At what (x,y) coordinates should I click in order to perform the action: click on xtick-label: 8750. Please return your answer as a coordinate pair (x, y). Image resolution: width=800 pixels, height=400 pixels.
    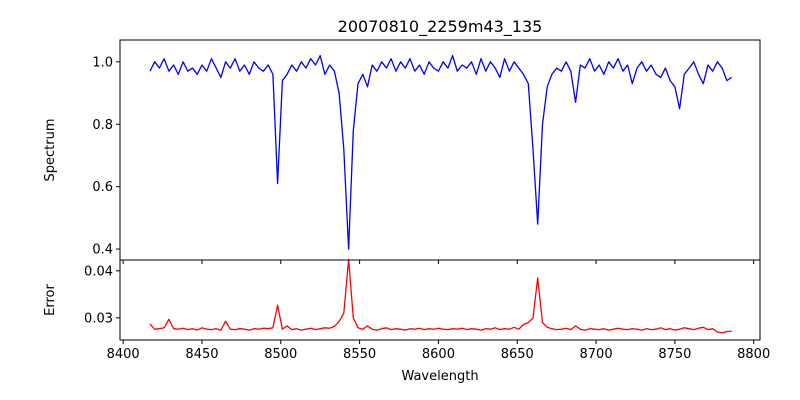
    Looking at the image, I should click on (674, 354).